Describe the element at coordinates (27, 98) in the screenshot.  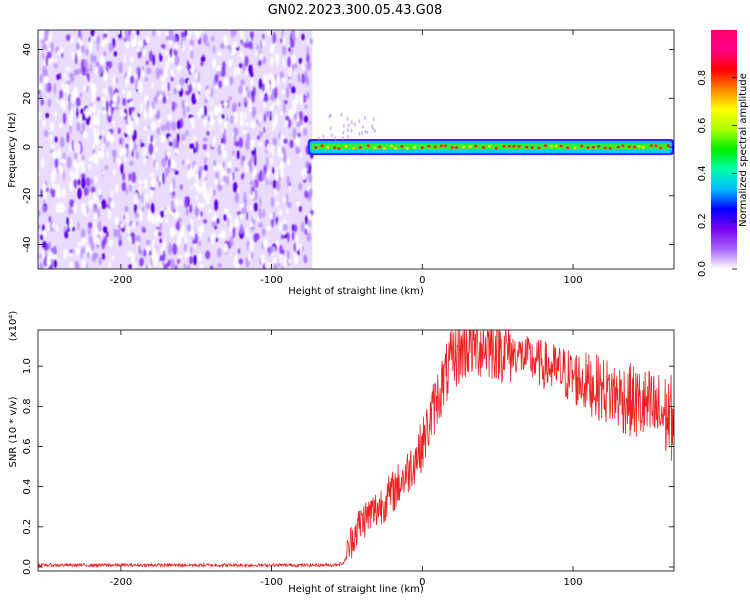
I see `y-tick-label: 20` at that location.